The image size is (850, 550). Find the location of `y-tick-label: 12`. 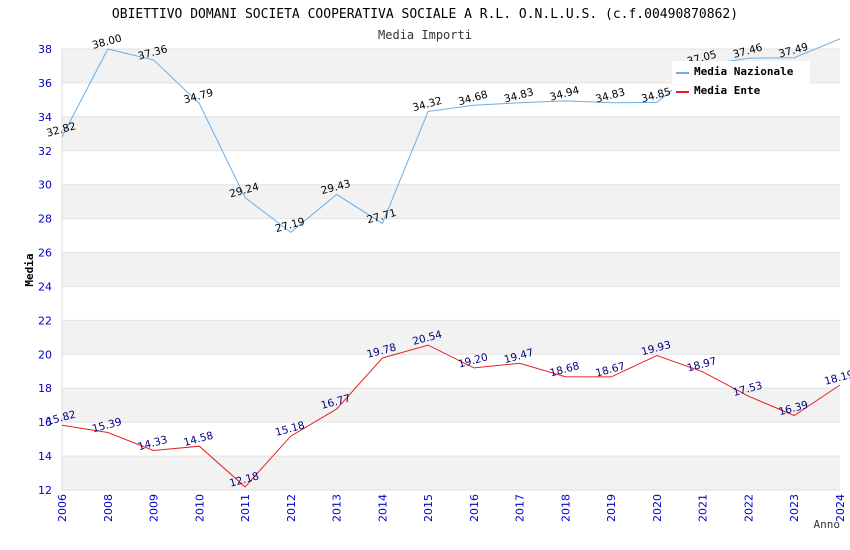

y-tick-label: 12 is located at coordinates (45, 490).